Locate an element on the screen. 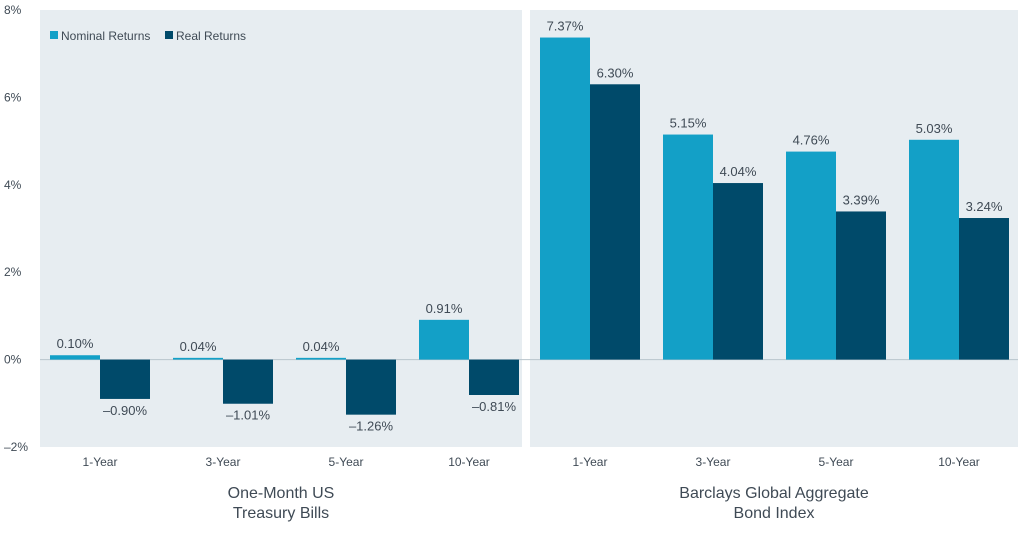 The image size is (1024, 534). y-tick-label: 8% is located at coordinates (13, 10).